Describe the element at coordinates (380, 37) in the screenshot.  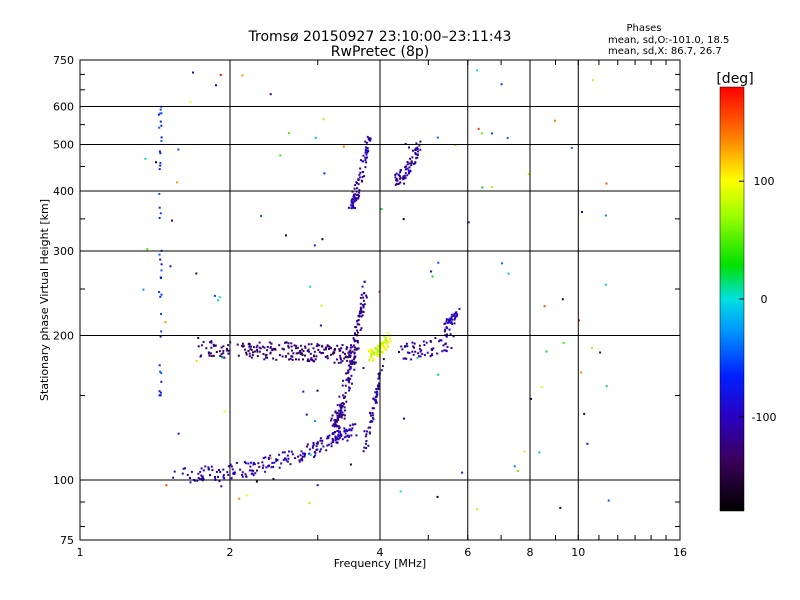
I see `chart-title: Tromsø 20150927 23:10:00–23:11:43` at that location.